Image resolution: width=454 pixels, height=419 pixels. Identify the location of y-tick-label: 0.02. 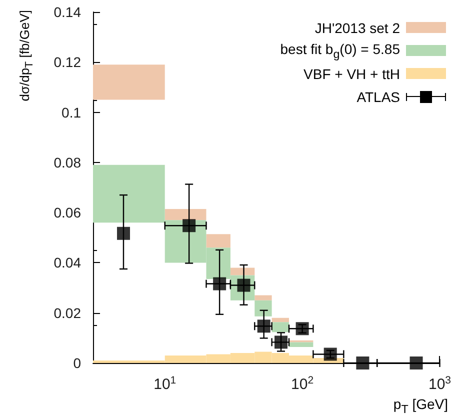
(68, 312).